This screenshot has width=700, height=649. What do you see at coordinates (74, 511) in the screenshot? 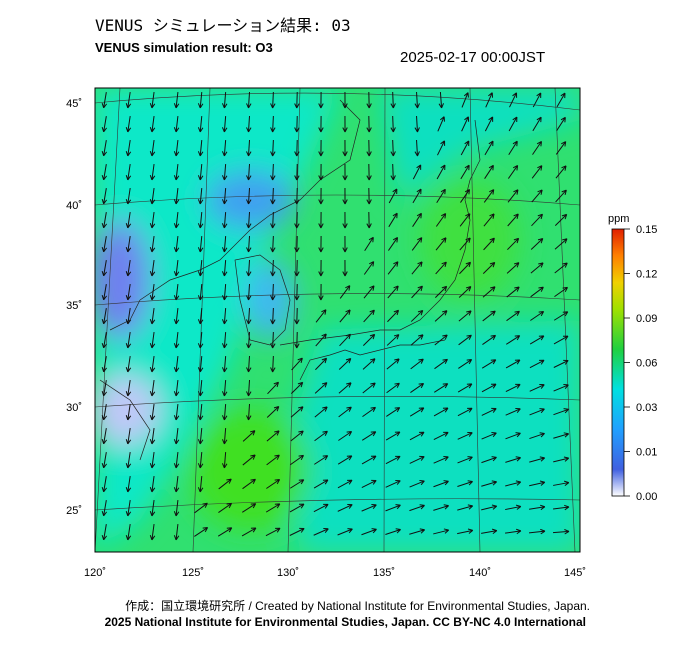
I see `lat-label: 25˚` at bounding box center [74, 511].